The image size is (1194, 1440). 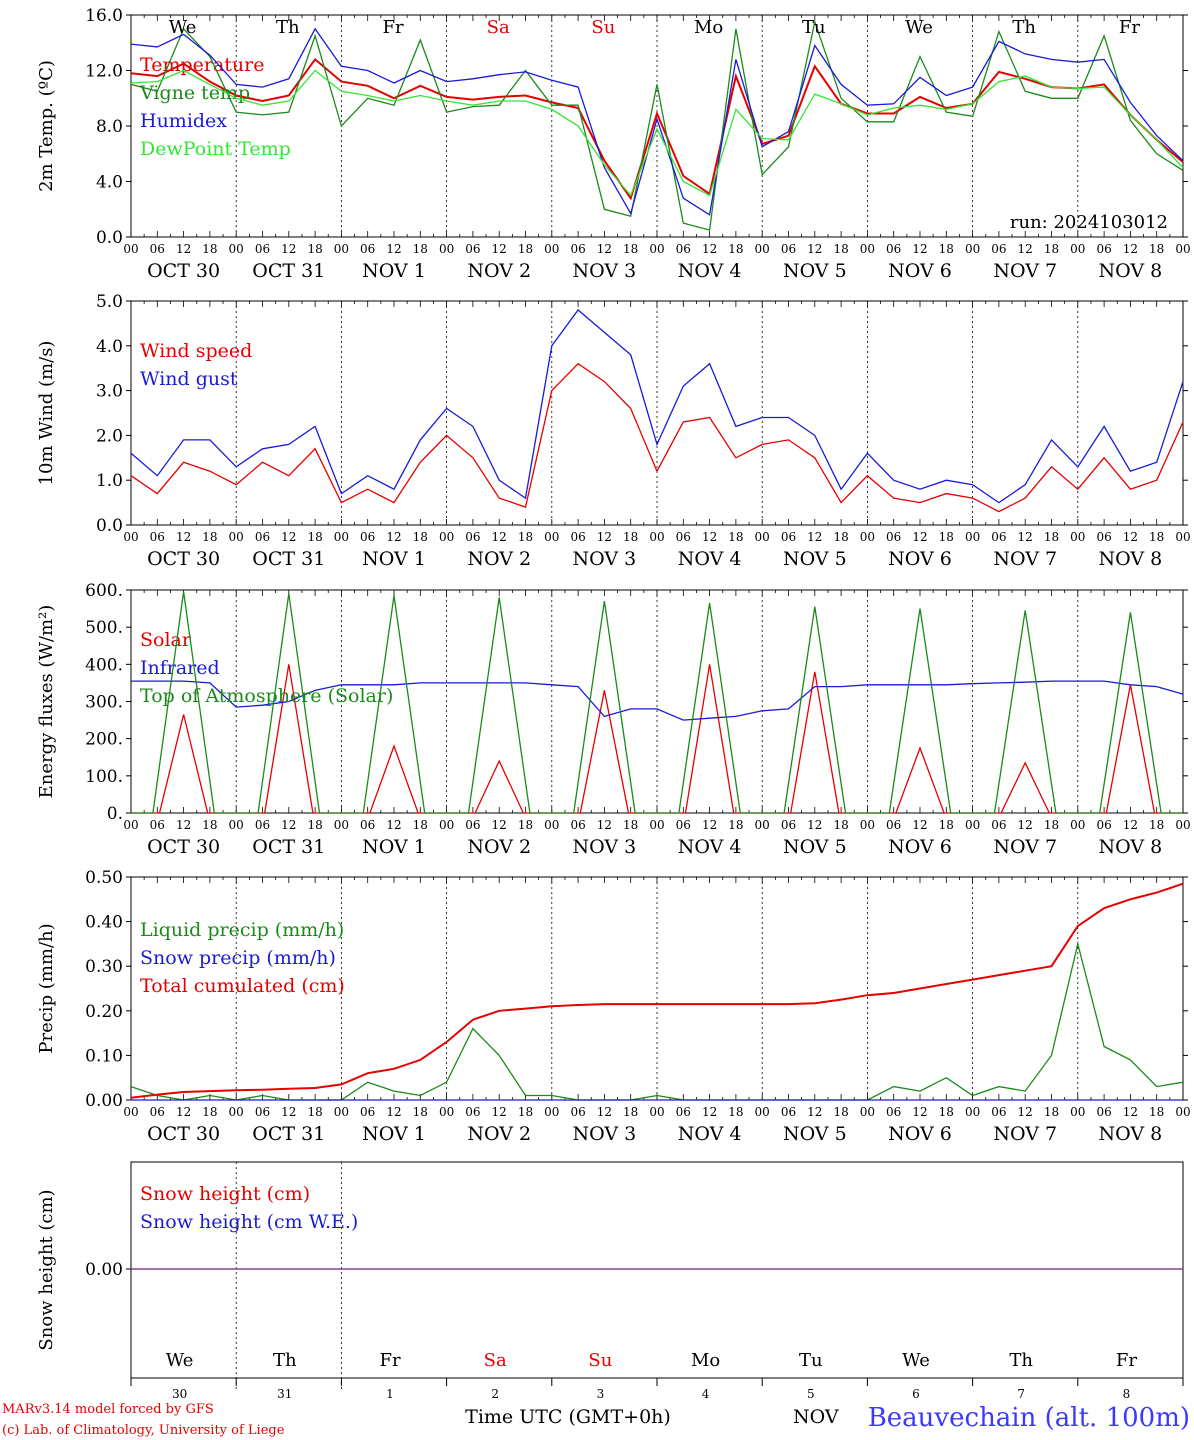 What do you see at coordinates (705, 1360) in the screenshot?
I see `weekday-label: Mo` at bounding box center [705, 1360].